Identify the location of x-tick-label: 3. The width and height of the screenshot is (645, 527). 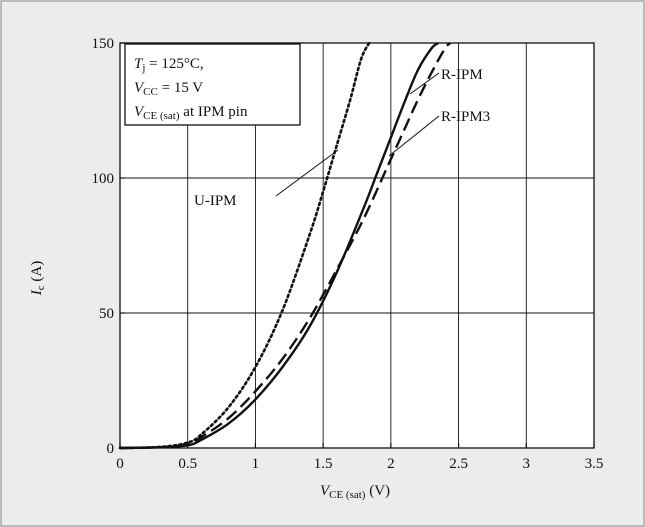
(527, 464).